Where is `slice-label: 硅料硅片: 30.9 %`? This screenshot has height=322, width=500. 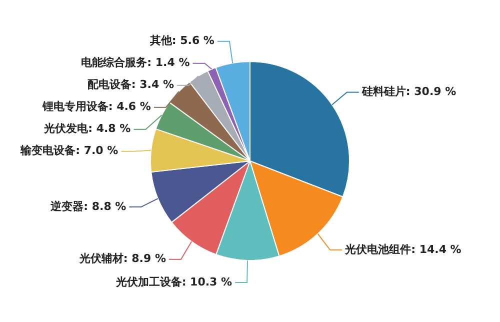
slice-label: 硅料硅片: 30.9 % is located at coordinates (408, 91).